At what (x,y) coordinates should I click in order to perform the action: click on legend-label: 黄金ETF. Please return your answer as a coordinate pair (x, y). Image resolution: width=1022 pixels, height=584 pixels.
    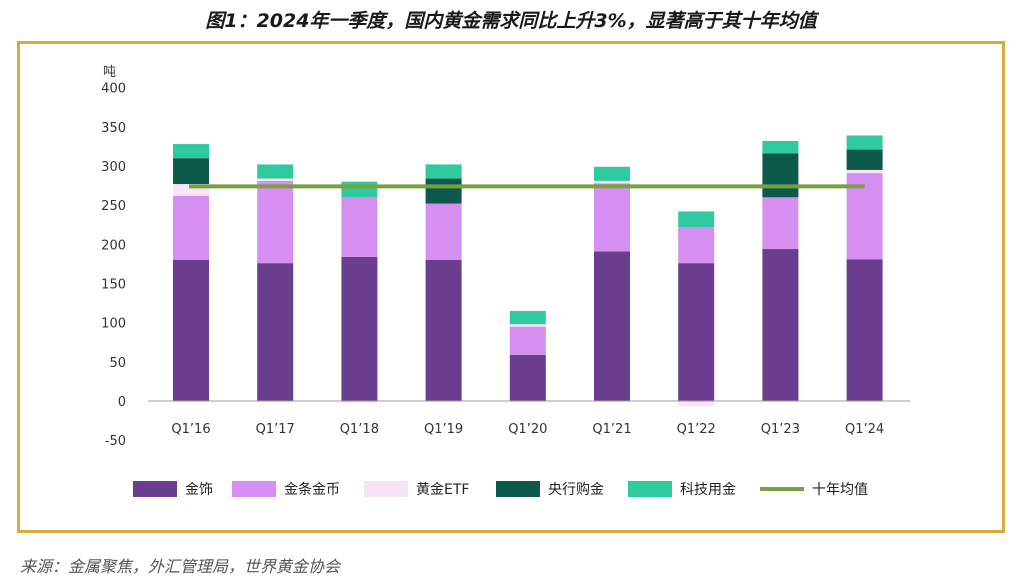
    Looking at the image, I should click on (442, 489).